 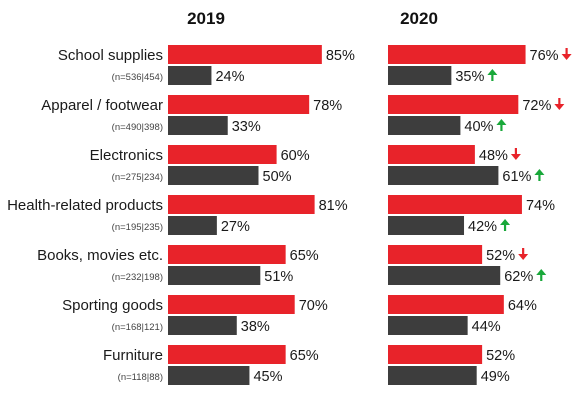 I want to click on value-label: 48%, so click(x=493, y=156).